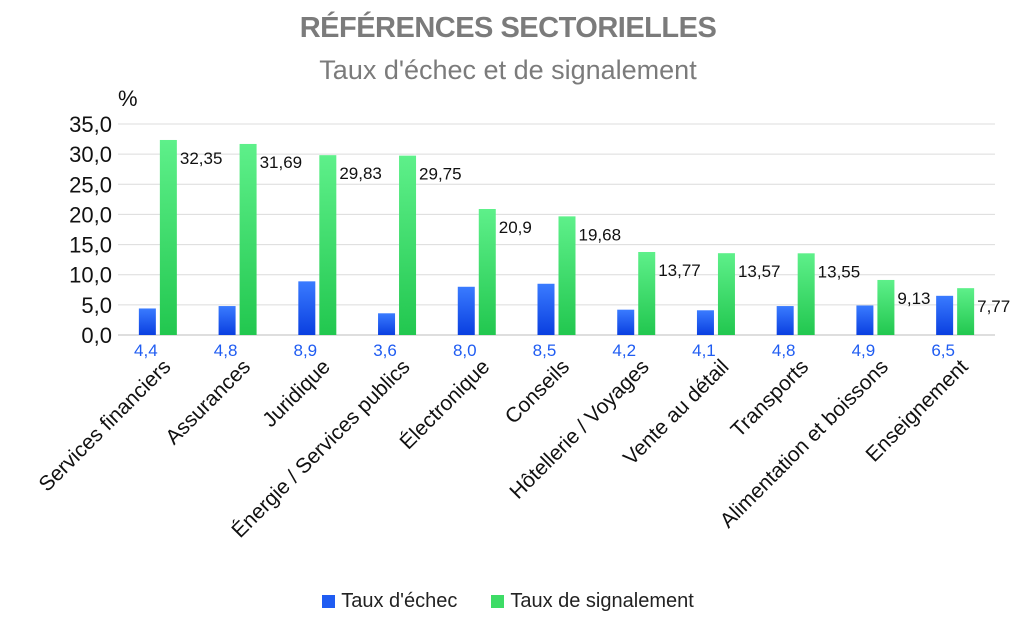 The height and width of the screenshot is (627, 1016). I want to click on data-label-reporting: 19,68, so click(600, 234).